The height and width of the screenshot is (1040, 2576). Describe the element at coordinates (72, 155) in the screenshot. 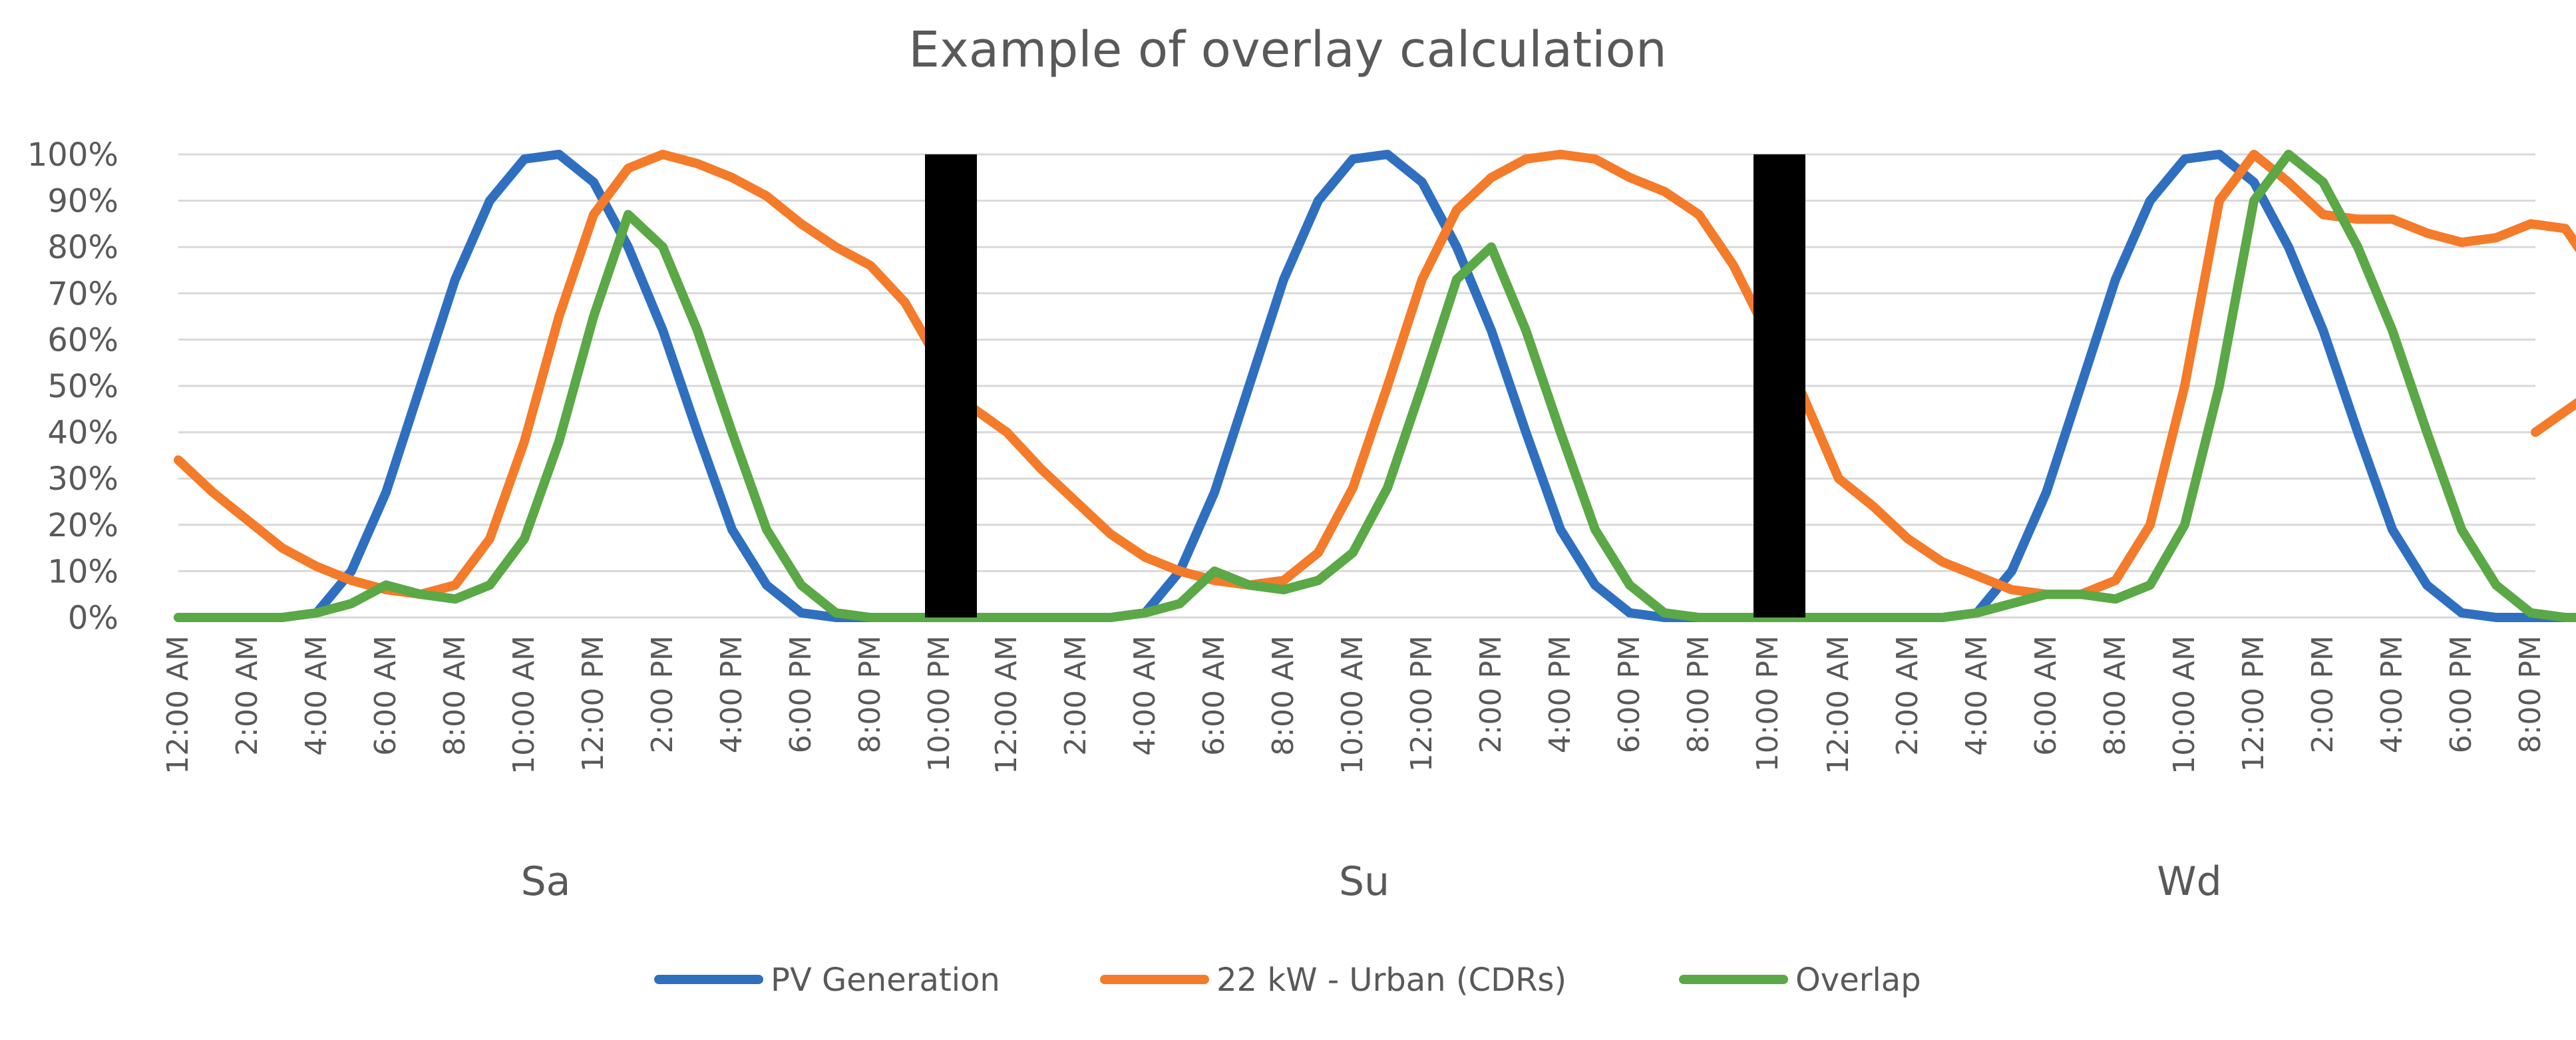

I see `y-tick-label: 100%` at that location.